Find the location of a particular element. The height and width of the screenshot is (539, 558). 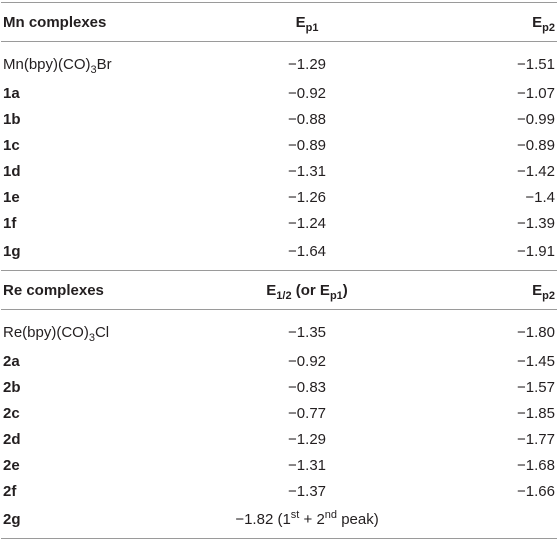

data-row: 1f −1.24 −1.39 is located at coordinates (279, 223).